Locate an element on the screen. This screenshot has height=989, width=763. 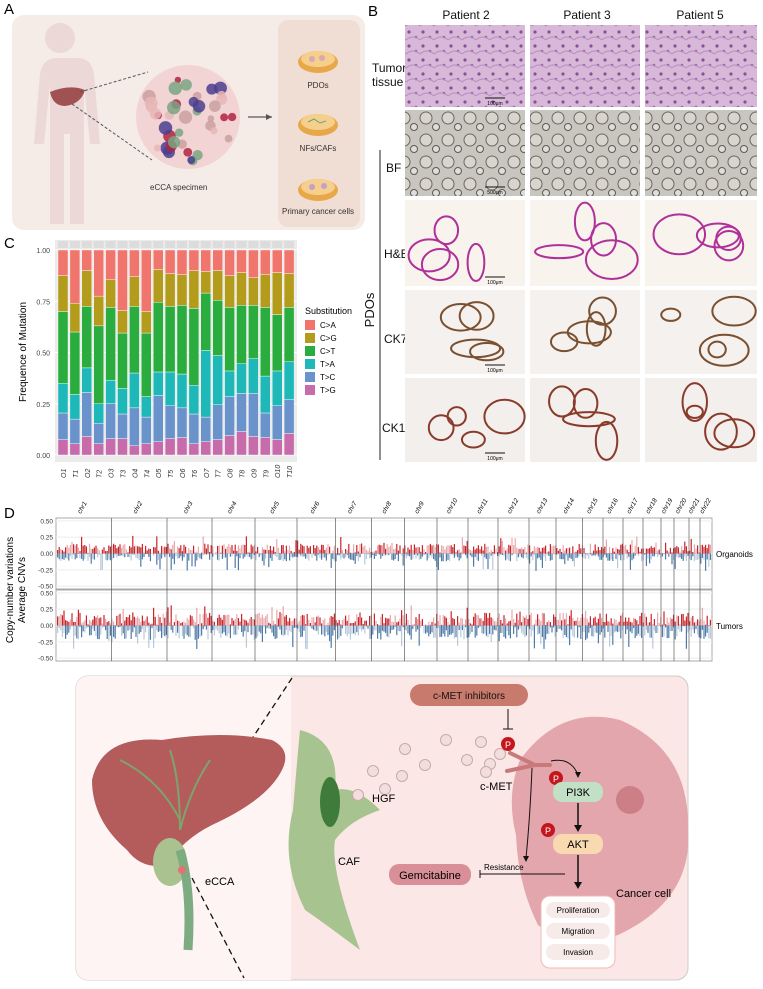
cell-icon is located at coordinates (214, 131).